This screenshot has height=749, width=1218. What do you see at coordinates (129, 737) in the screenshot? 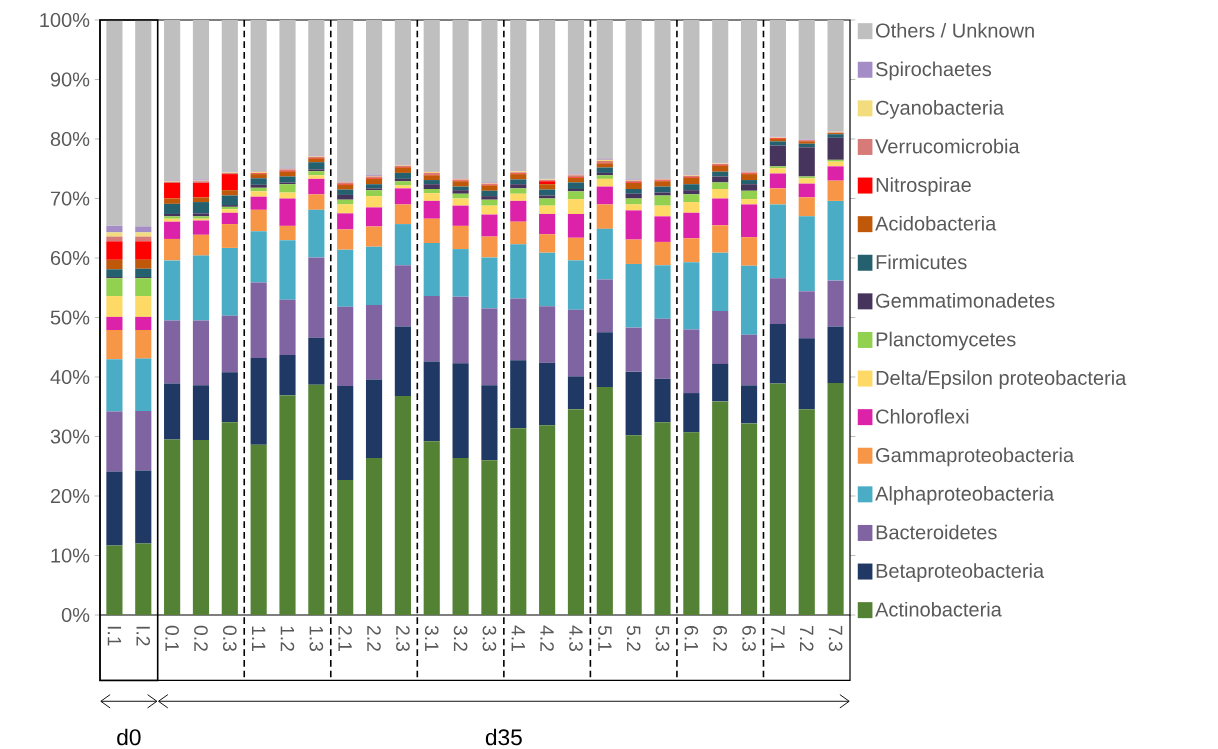
I see `text: d0` at bounding box center [129, 737].